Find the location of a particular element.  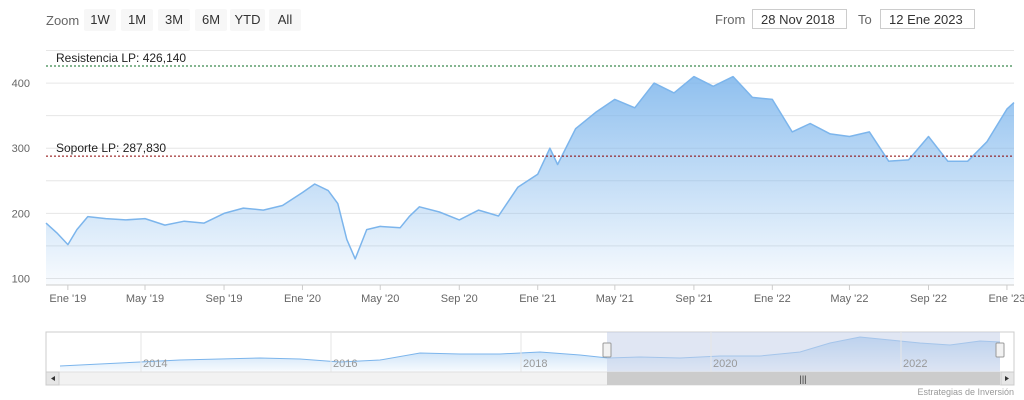

x-tick-label: Sep '22 is located at coordinates (928, 299).